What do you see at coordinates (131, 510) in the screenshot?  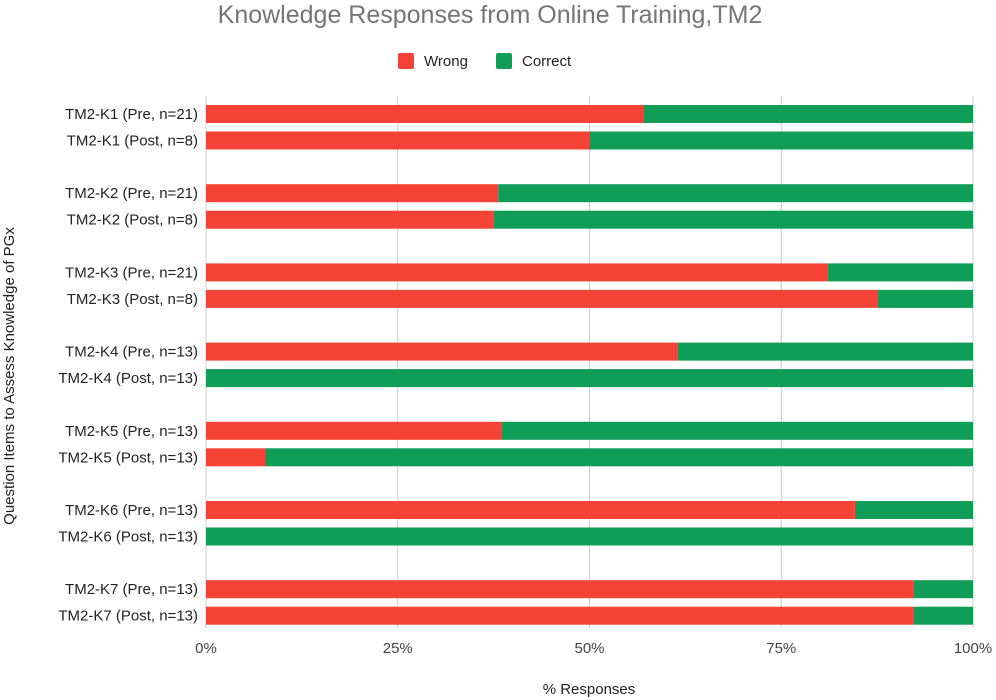 I see `category-label: TM2-K6 (Pre, n=13)` at bounding box center [131, 510].